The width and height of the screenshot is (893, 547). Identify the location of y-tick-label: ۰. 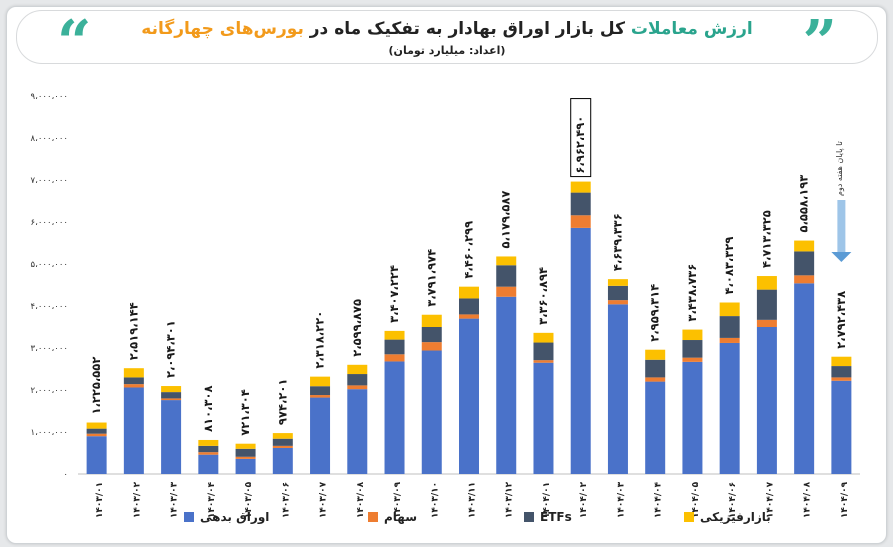
(65, 475).